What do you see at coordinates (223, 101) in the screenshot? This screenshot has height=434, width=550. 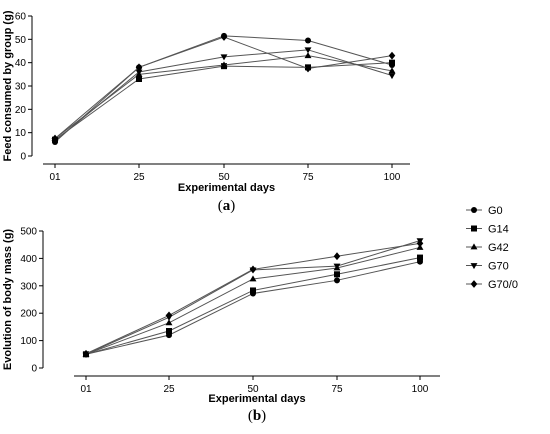 I see `series-line-g14` at bounding box center [223, 101].